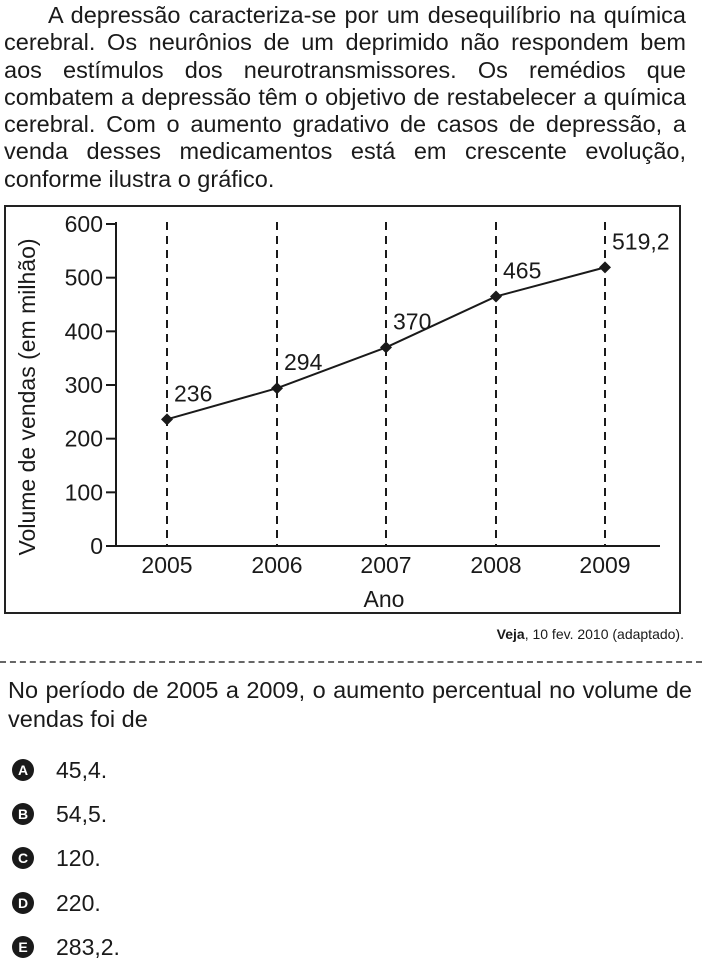  Describe the element at coordinates (351, 662) in the screenshot. I see `dashed-divider` at that location.